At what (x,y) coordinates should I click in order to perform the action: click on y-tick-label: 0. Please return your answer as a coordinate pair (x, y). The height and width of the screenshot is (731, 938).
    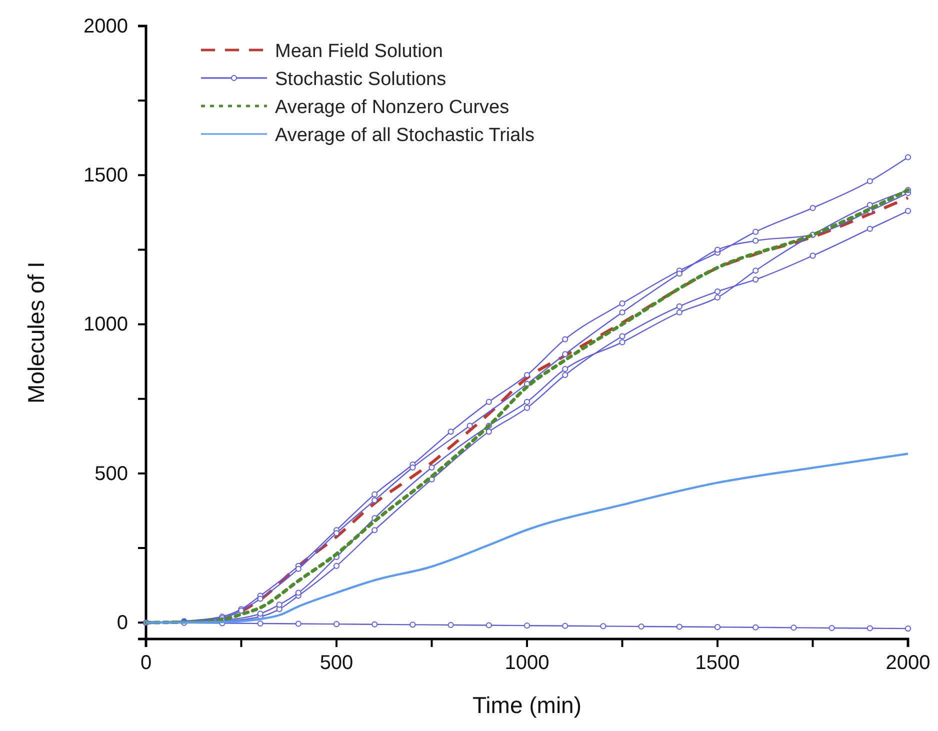
    Looking at the image, I should click on (122, 623).